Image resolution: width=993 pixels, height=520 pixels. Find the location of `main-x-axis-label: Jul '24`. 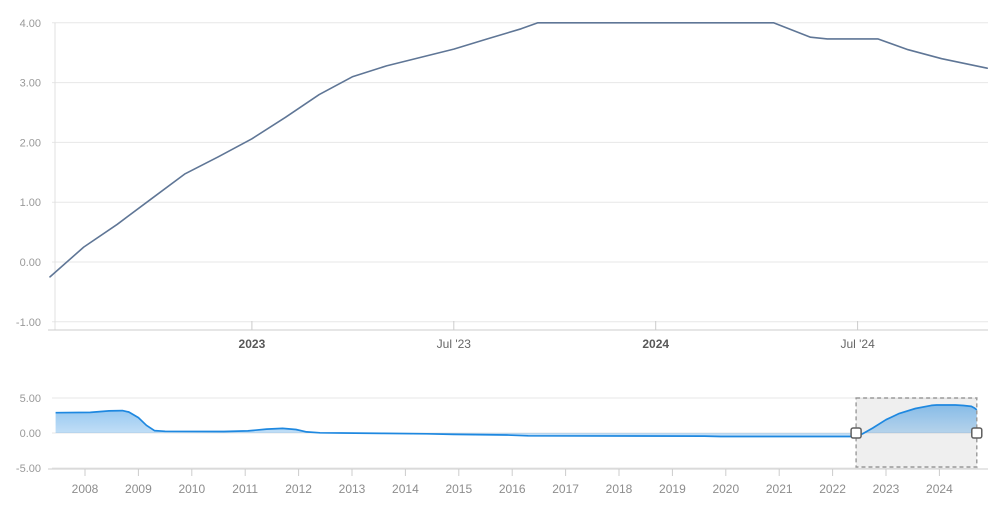

main-x-axis-label: Jul '24 is located at coordinates (857, 344).